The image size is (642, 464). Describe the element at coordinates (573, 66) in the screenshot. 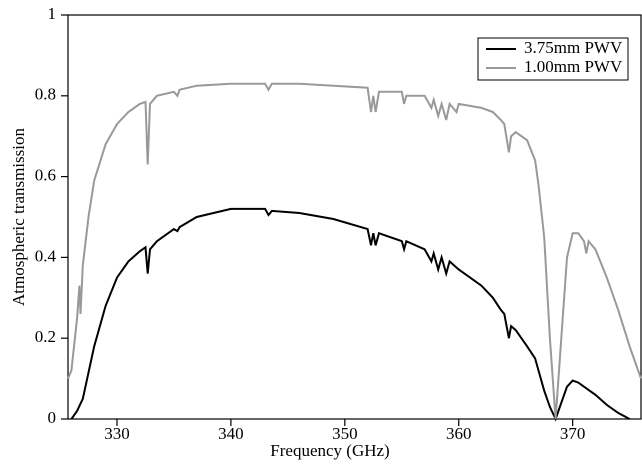

I see `legend-label: 1.00mm PWV` at that location.